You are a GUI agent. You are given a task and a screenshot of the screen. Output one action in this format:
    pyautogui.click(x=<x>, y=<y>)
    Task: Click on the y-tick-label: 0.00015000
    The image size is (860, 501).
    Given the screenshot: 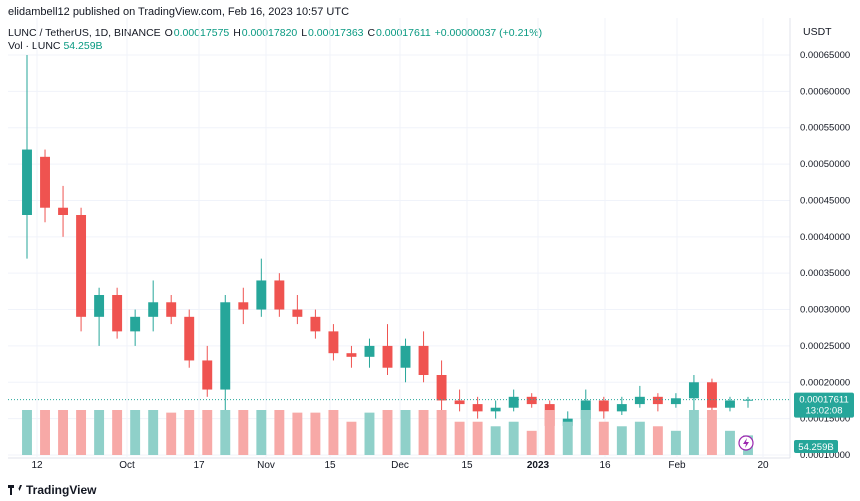 What is the action you would take?
    pyautogui.click(x=825, y=419)
    